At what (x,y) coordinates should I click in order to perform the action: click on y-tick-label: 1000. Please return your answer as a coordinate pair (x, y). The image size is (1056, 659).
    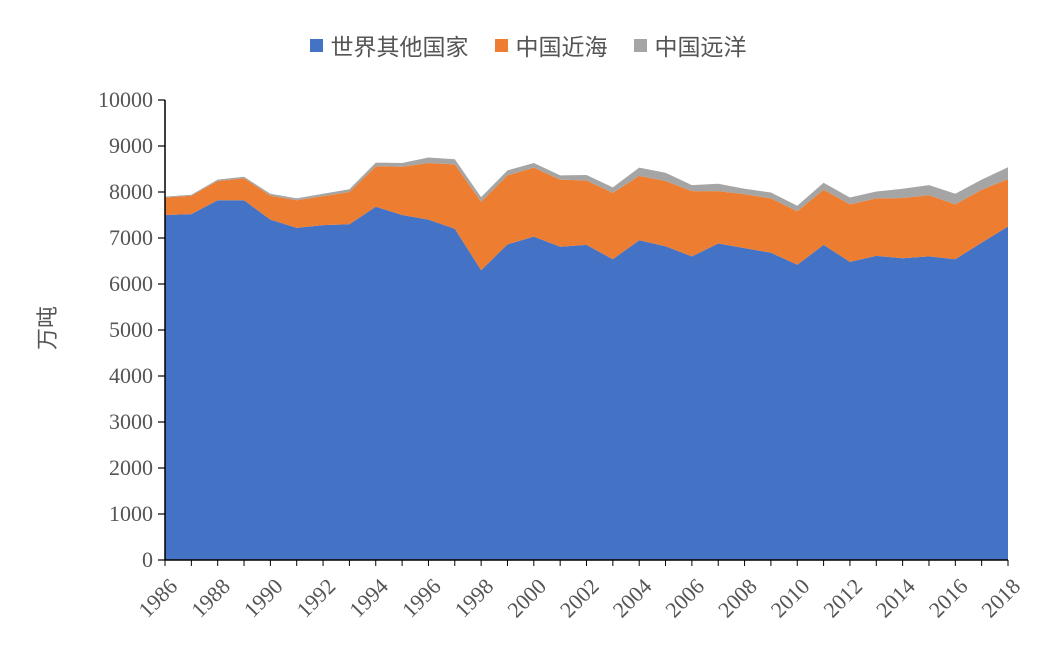
    Looking at the image, I should click on (131, 513).